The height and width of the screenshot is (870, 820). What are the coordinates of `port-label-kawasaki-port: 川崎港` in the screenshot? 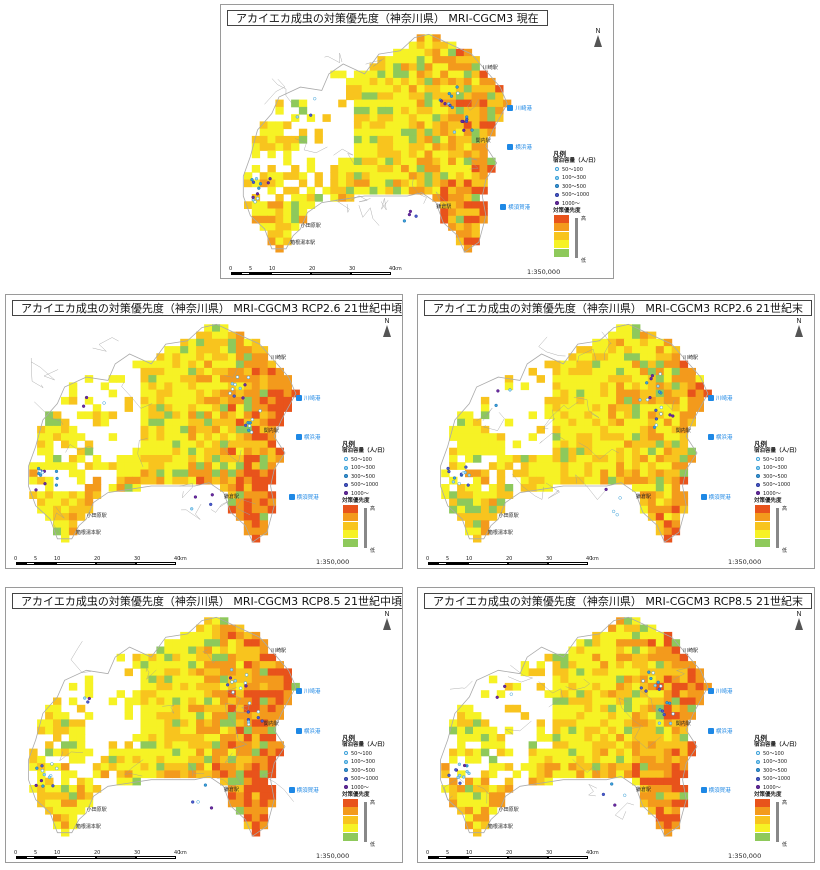 It's located at (307, 398).